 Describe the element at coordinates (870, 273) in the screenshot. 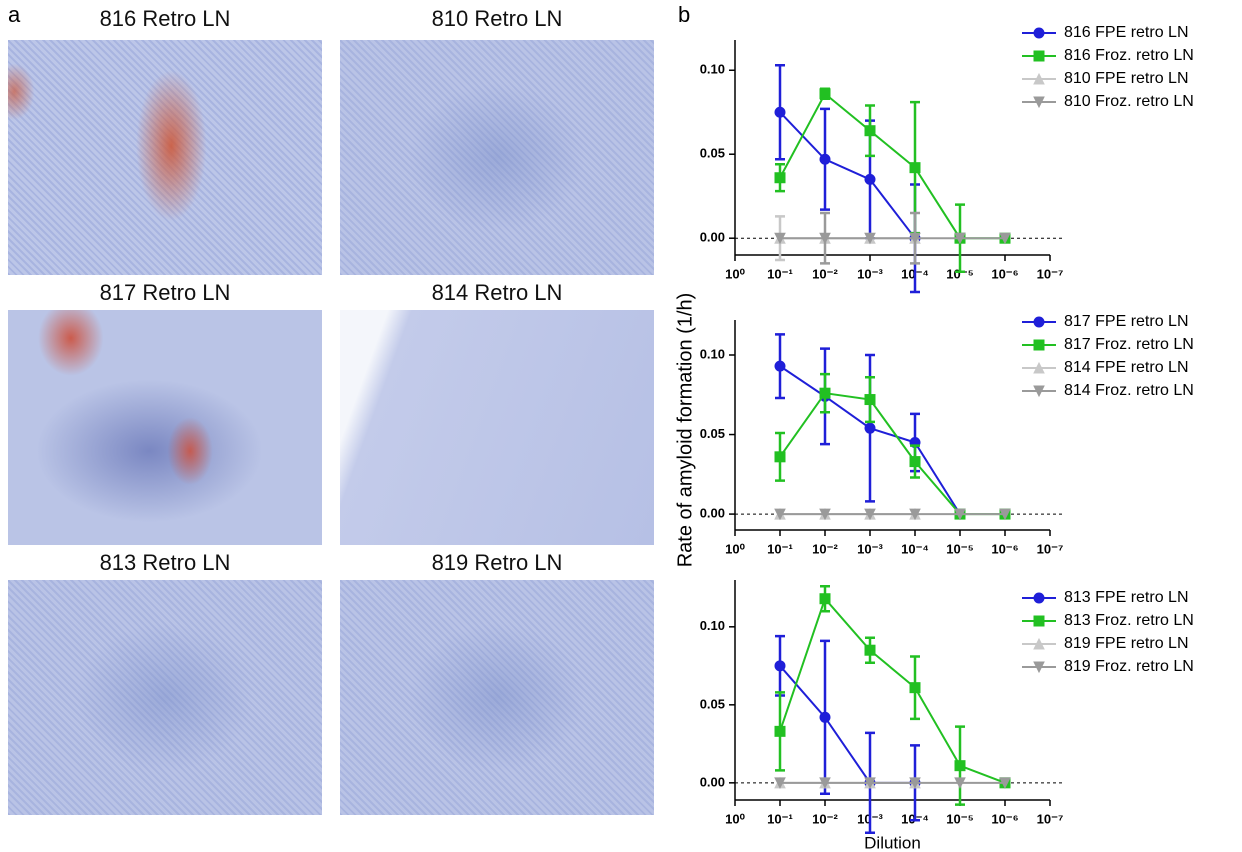

I see `x-tick-label: 10⁻³` at that location.